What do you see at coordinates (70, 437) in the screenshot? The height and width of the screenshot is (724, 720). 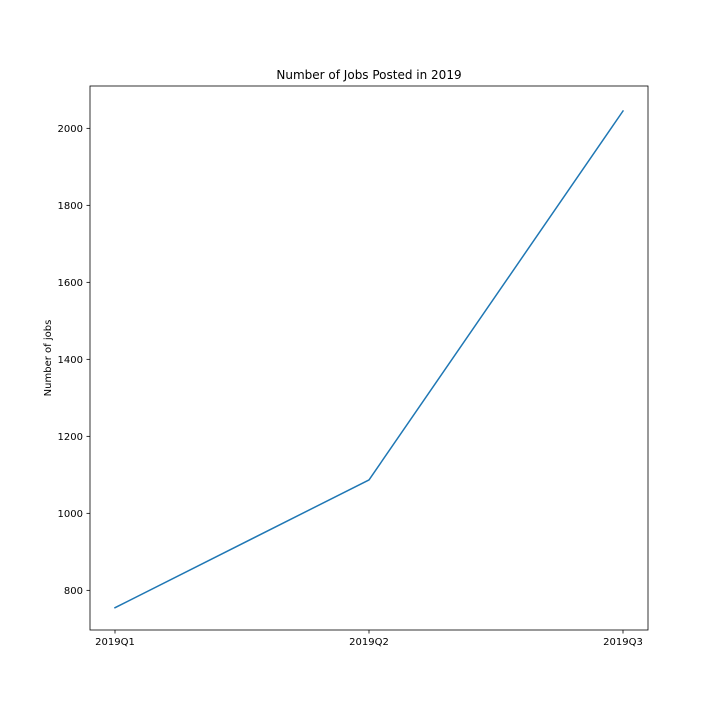 I see `y-tick-label: 1200` at bounding box center [70, 437].